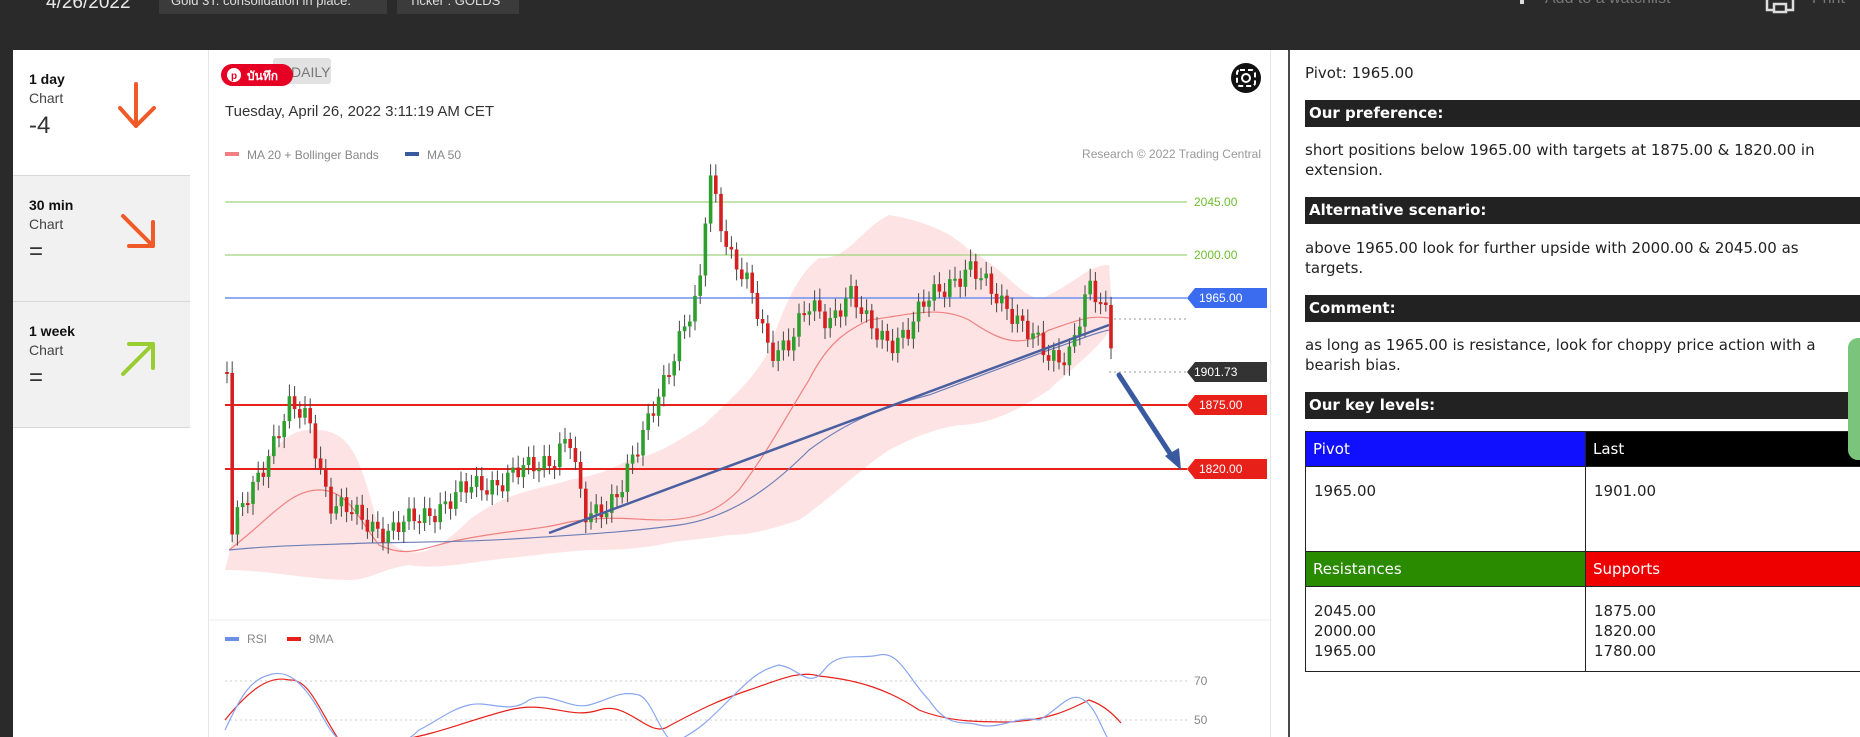 The height and width of the screenshot is (737, 1860). I want to click on plus-icon, so click(1522, 6).